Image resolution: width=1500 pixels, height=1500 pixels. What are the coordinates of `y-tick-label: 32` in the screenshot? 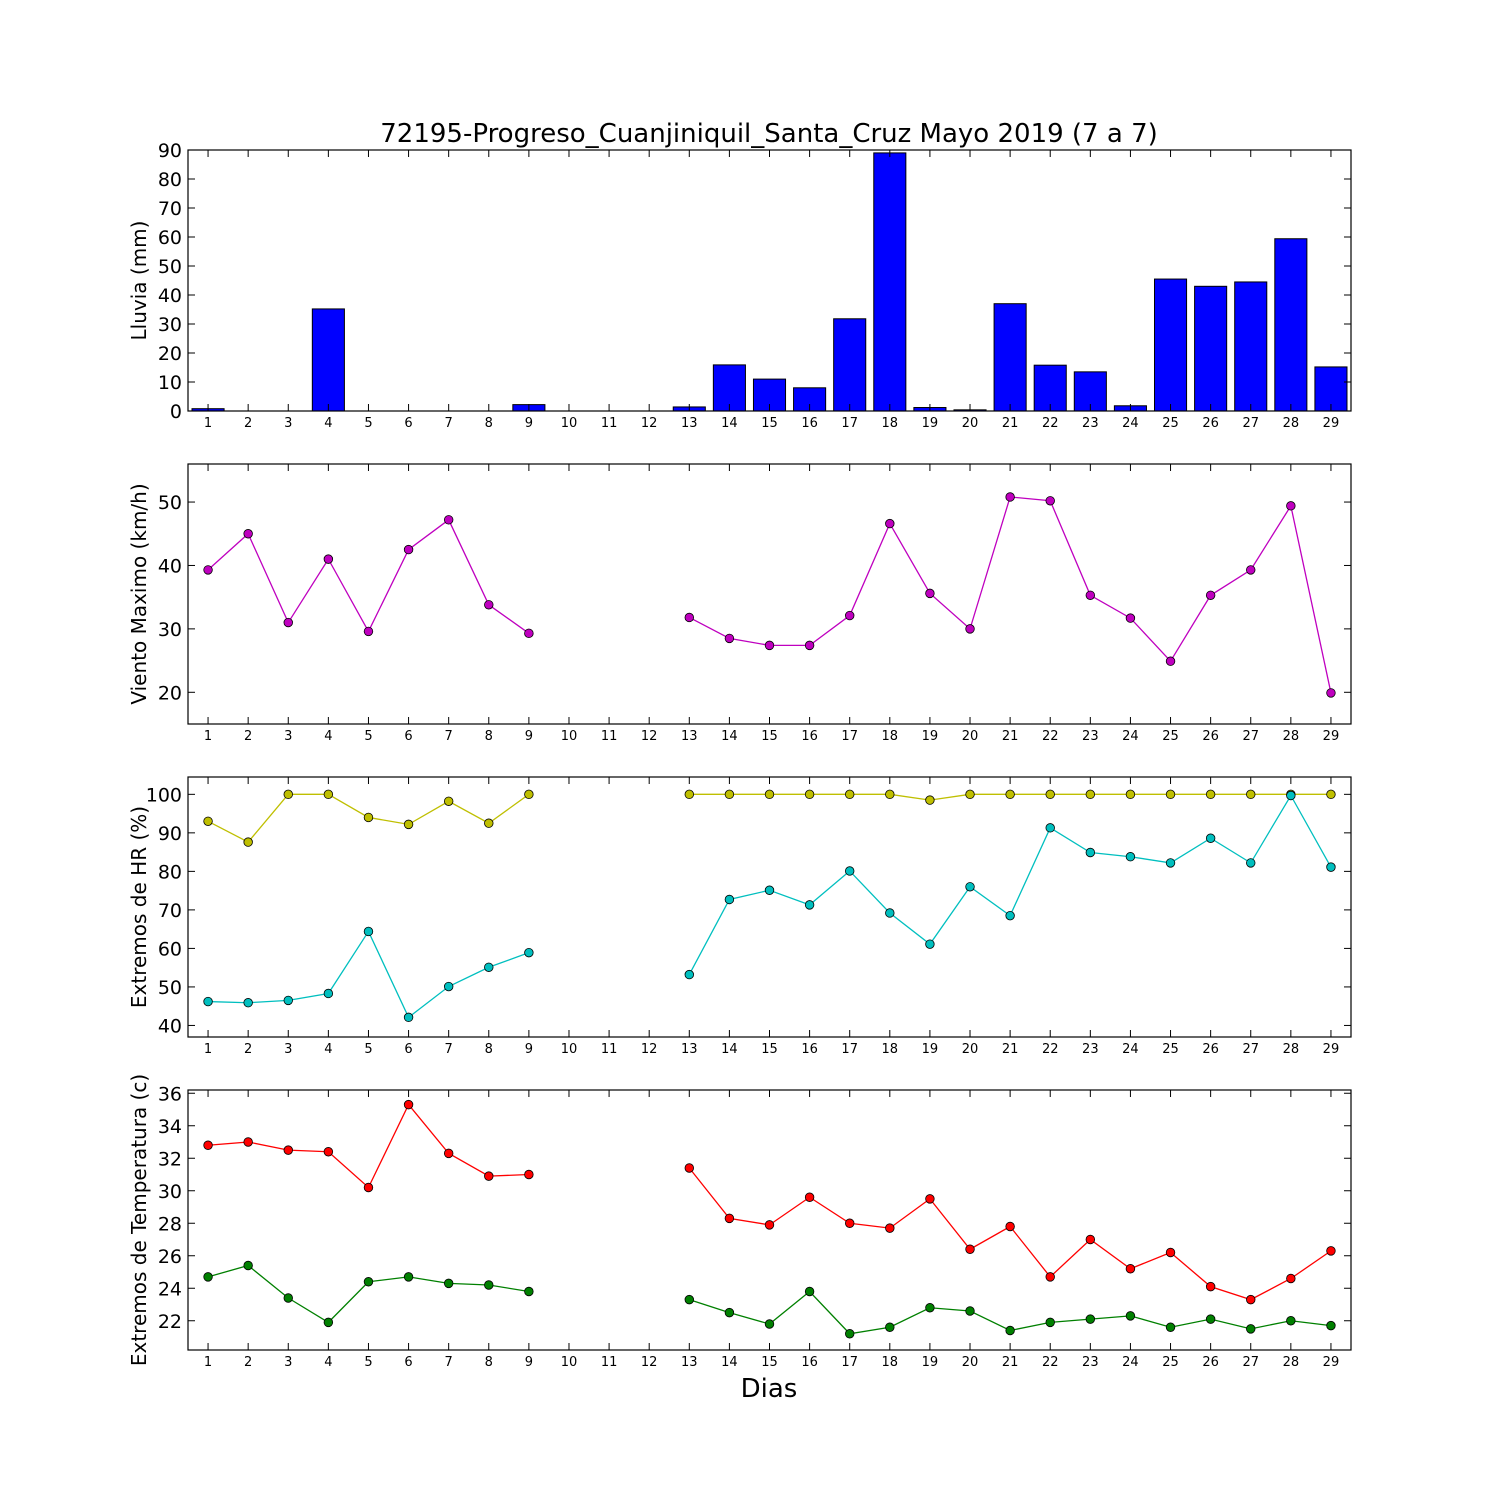 It's located at (170, 1159).